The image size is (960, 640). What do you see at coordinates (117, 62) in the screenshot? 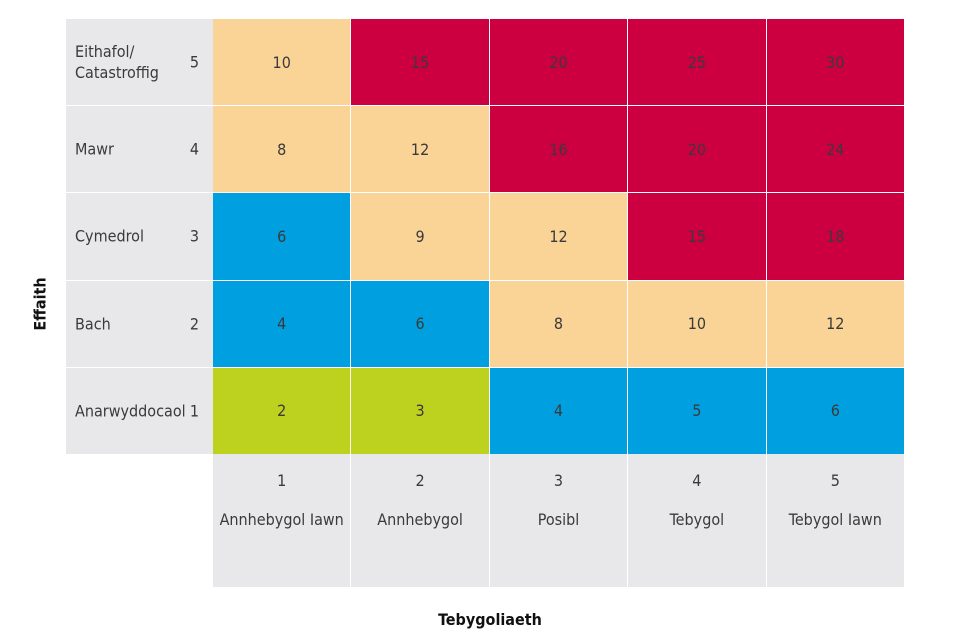
I see `row-label: Eithafol/ Catastroffig` at bounding box center [117, 62].